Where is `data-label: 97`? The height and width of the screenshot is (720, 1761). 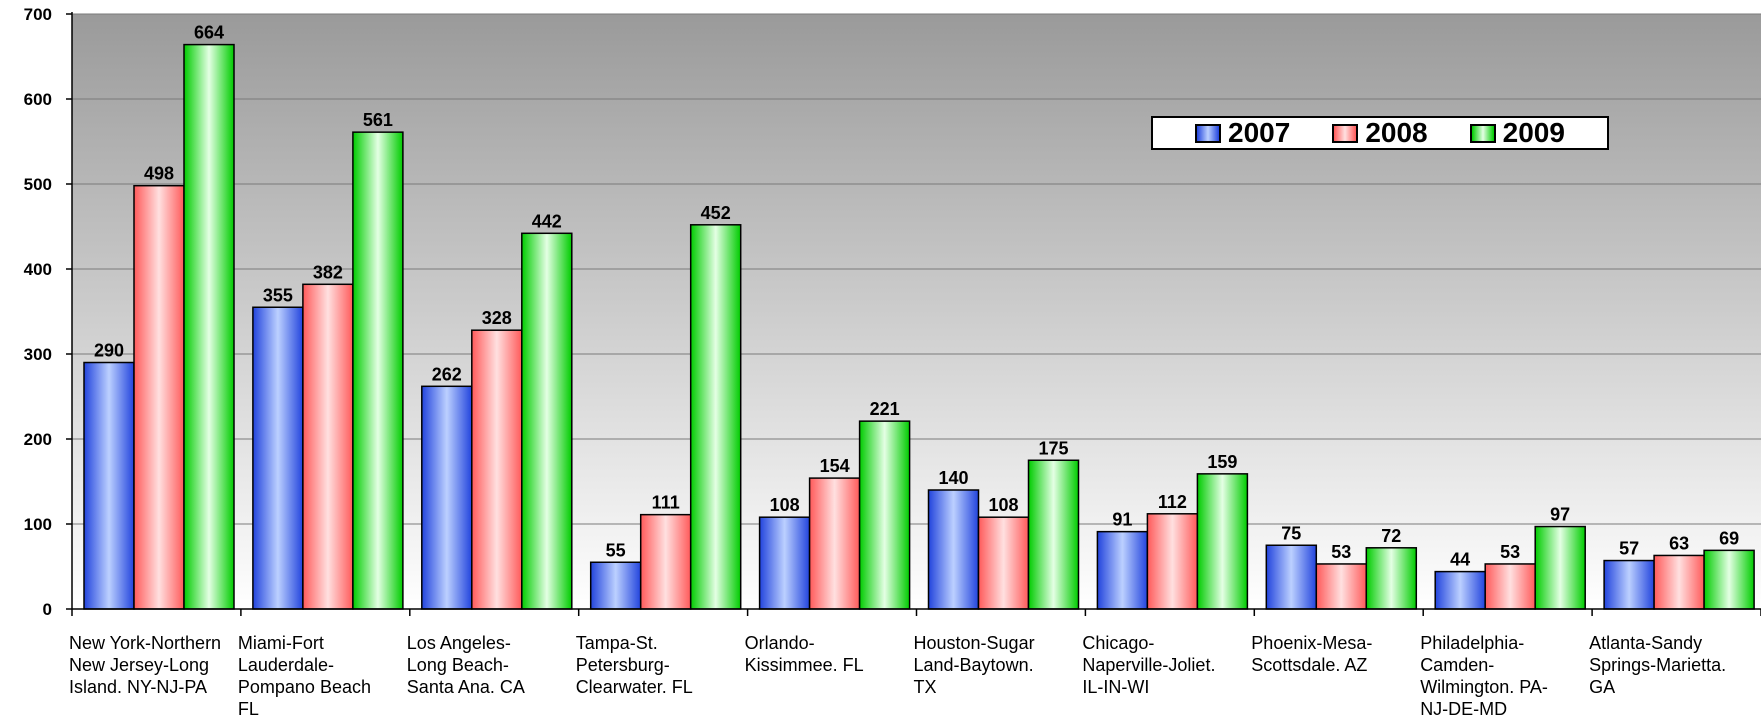 data-label: 97 is located at coordinates (1560, 515).